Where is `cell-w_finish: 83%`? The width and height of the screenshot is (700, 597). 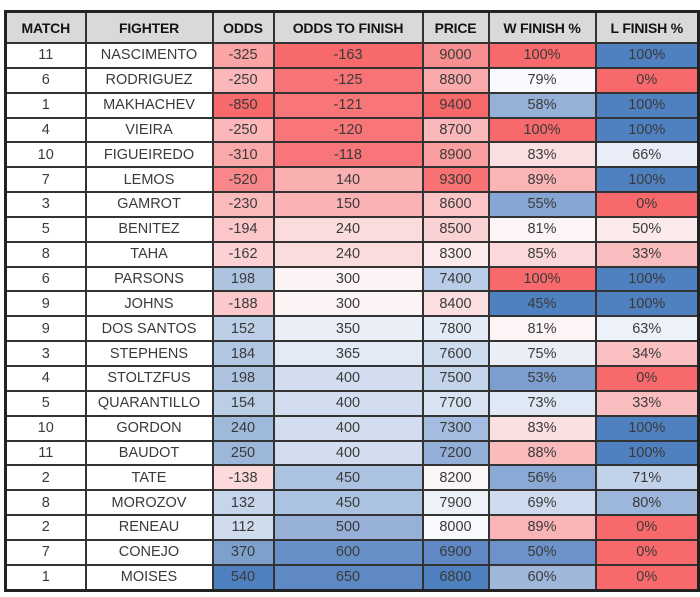 cell-w_finish: 83% is located at coordinates (542, 155).